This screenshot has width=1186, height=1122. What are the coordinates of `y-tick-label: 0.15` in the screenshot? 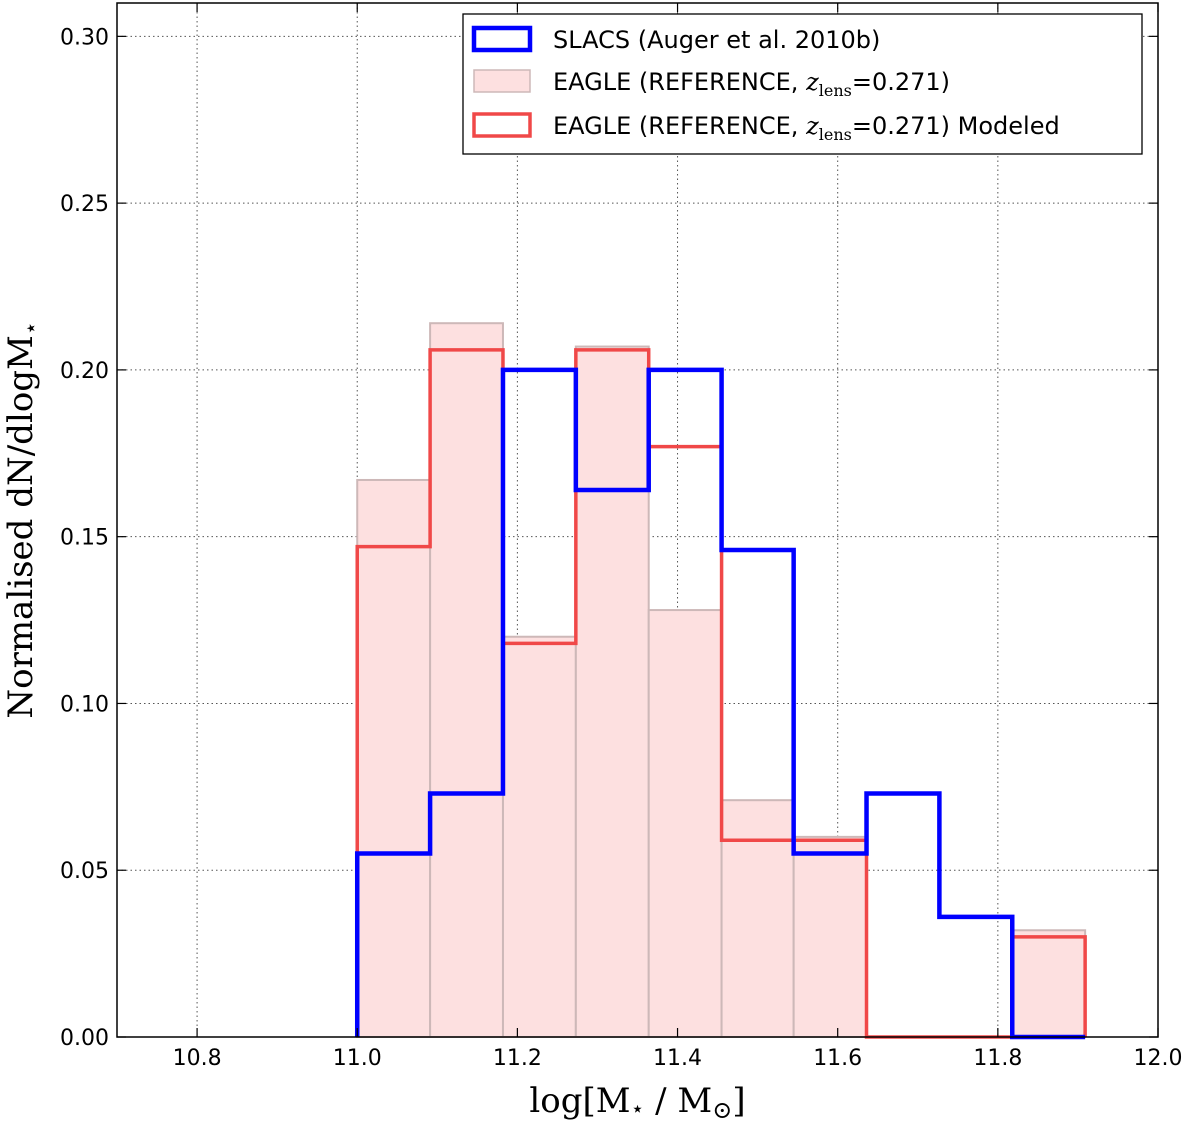 It's located at (84, 538).